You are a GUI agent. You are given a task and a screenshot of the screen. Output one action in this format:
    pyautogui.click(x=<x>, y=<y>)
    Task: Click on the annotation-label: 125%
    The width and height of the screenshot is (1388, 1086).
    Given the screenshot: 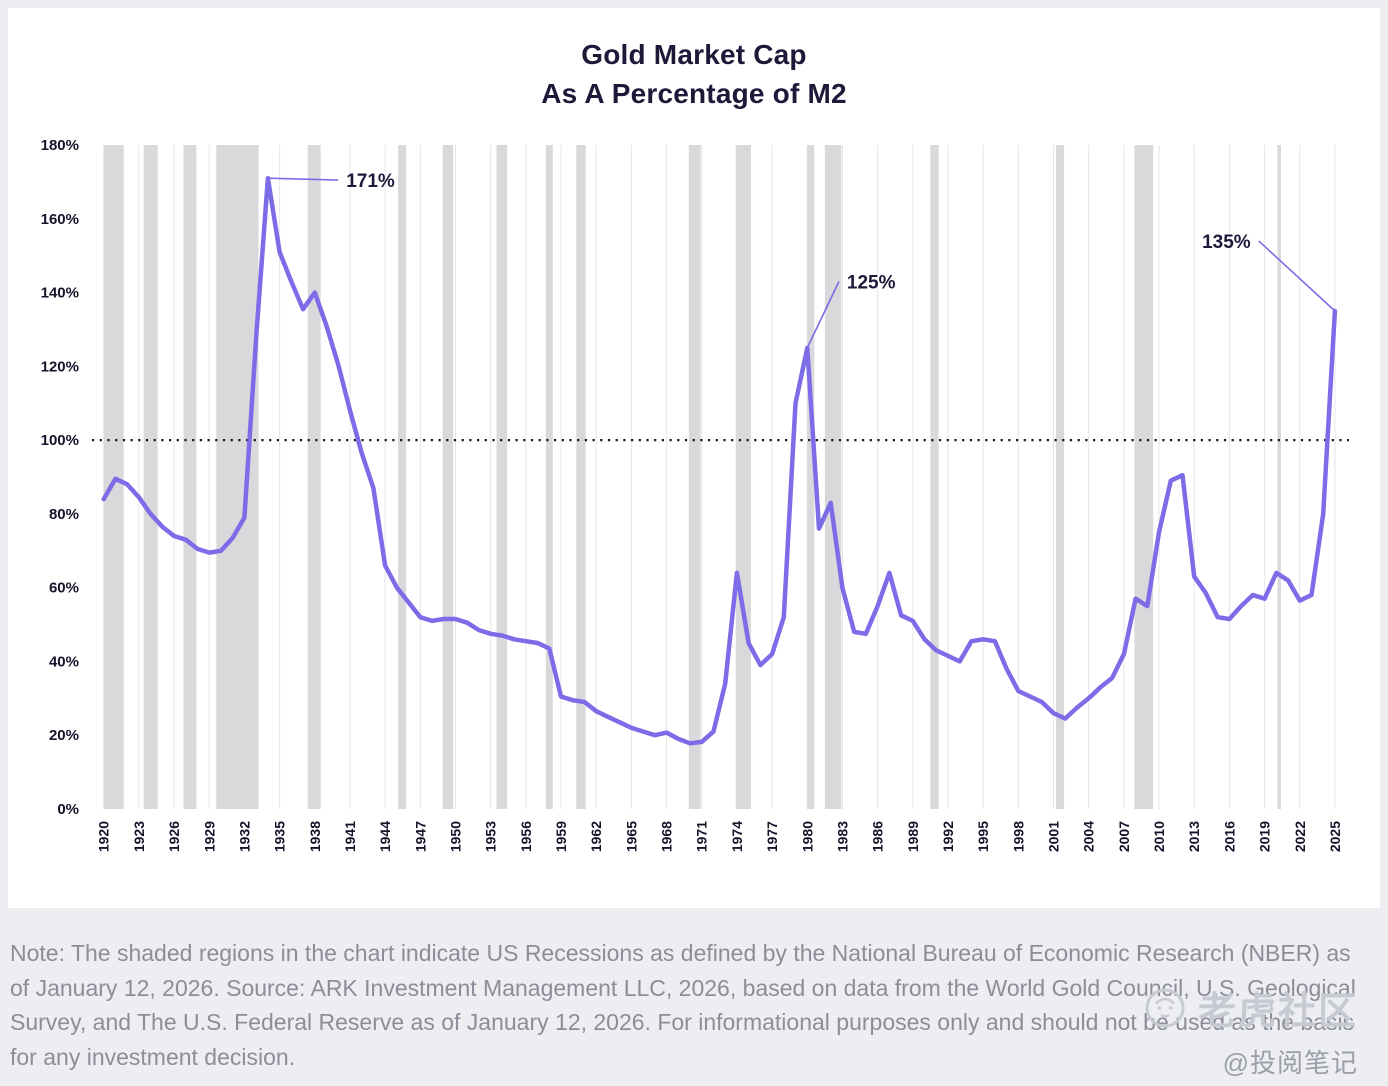 What is the action you would take?
    pyautogui.click(x=871, y=283)
    